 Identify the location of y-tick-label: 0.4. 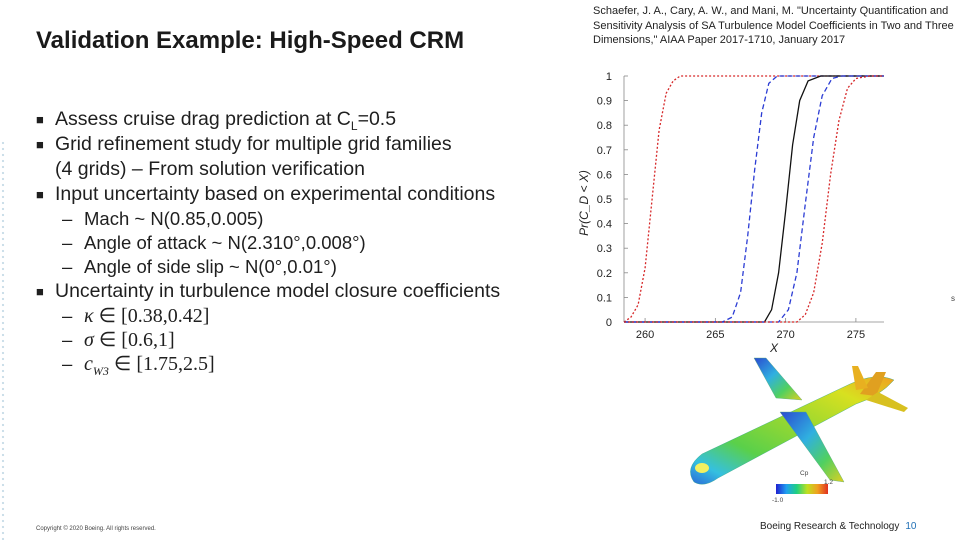
(604, 225).